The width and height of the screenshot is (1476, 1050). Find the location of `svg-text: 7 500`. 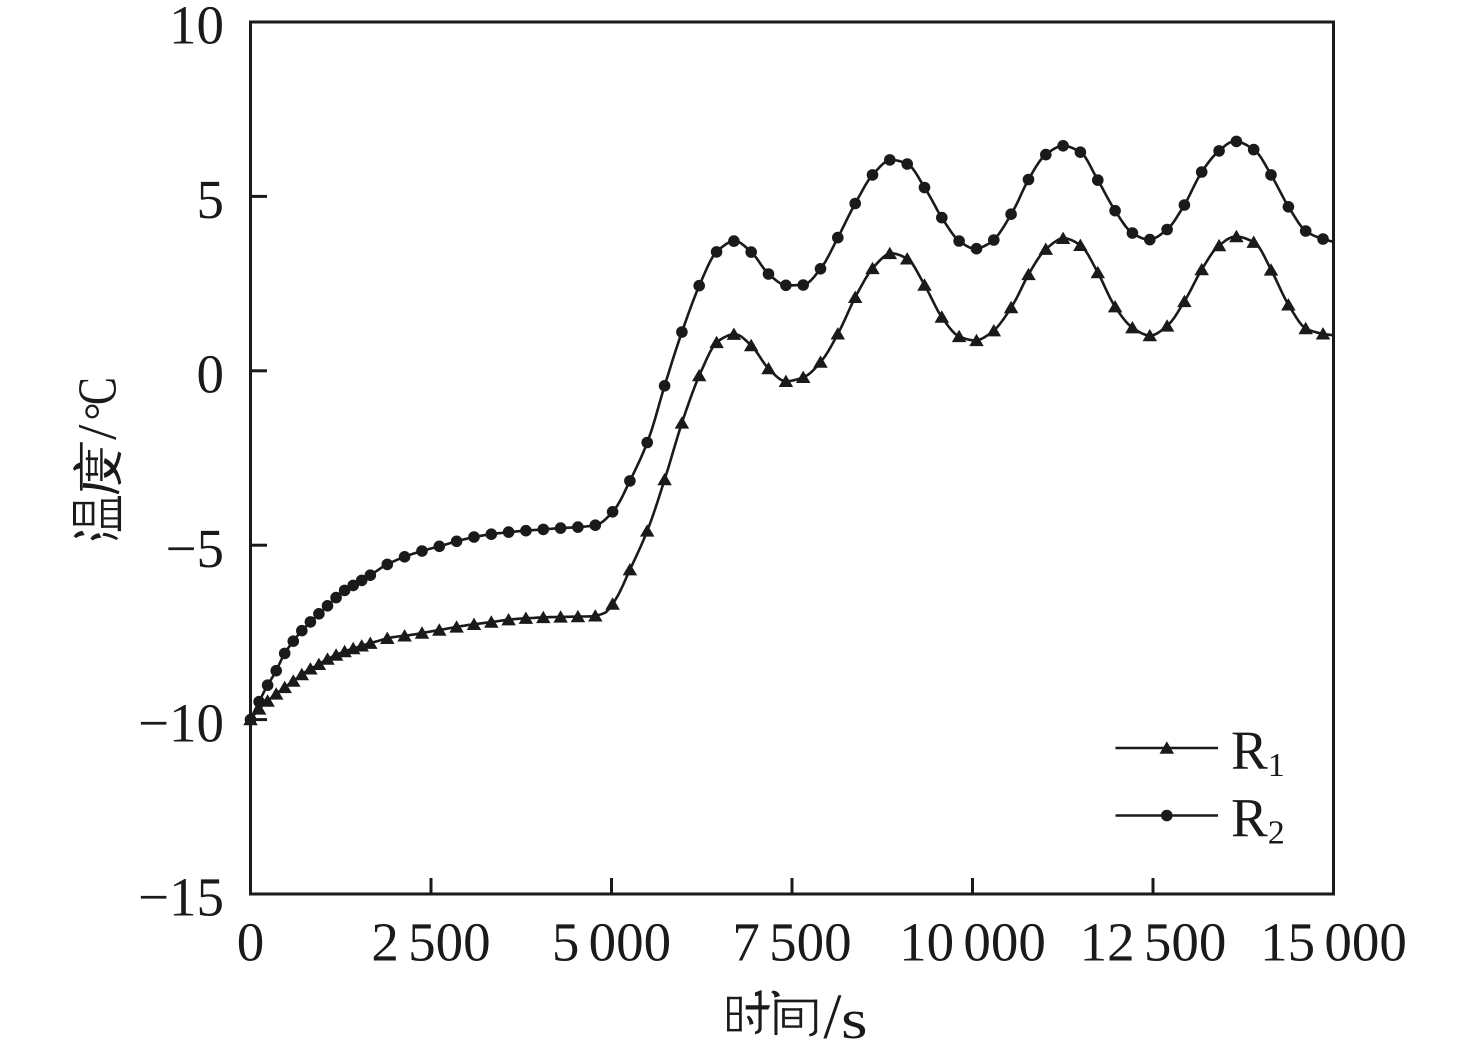

svg-text: 7 500 is located at coordinates (791, 941).